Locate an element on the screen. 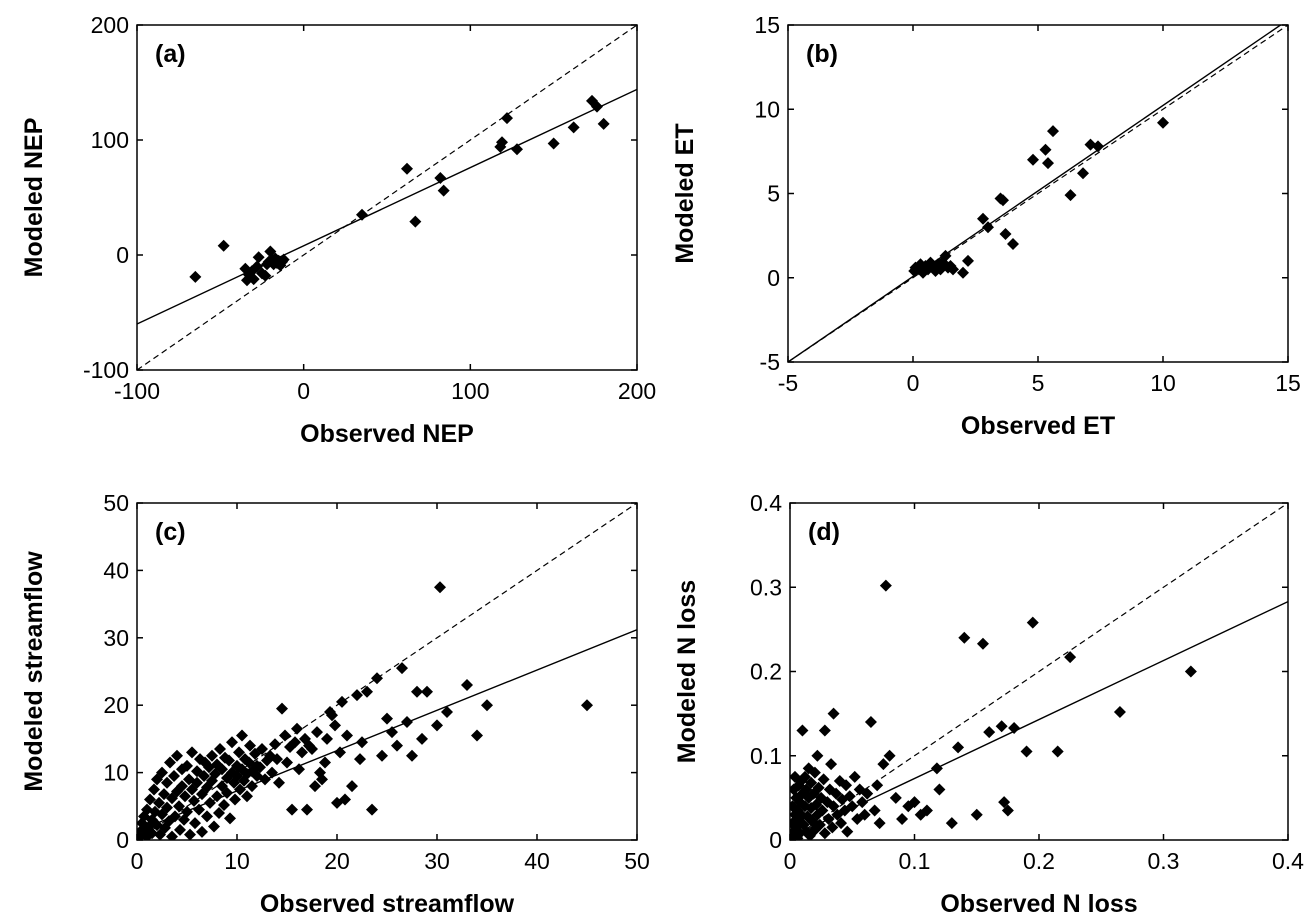 The width and height of the screenshot is (1313, 920). panel-label: (d) is located at coordinates (824, 532).